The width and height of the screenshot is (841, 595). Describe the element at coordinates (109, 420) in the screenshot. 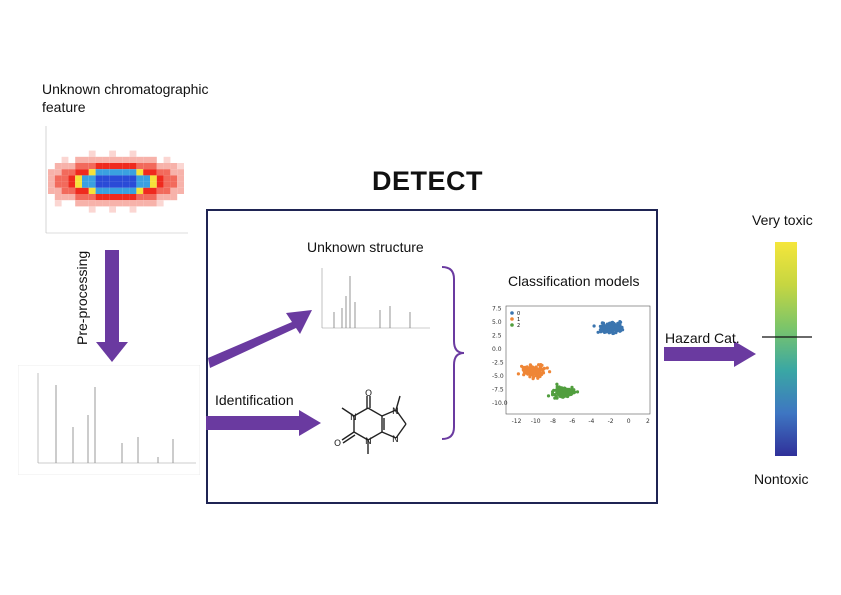

I see `mass-spectrum-thumbnail` at that location.